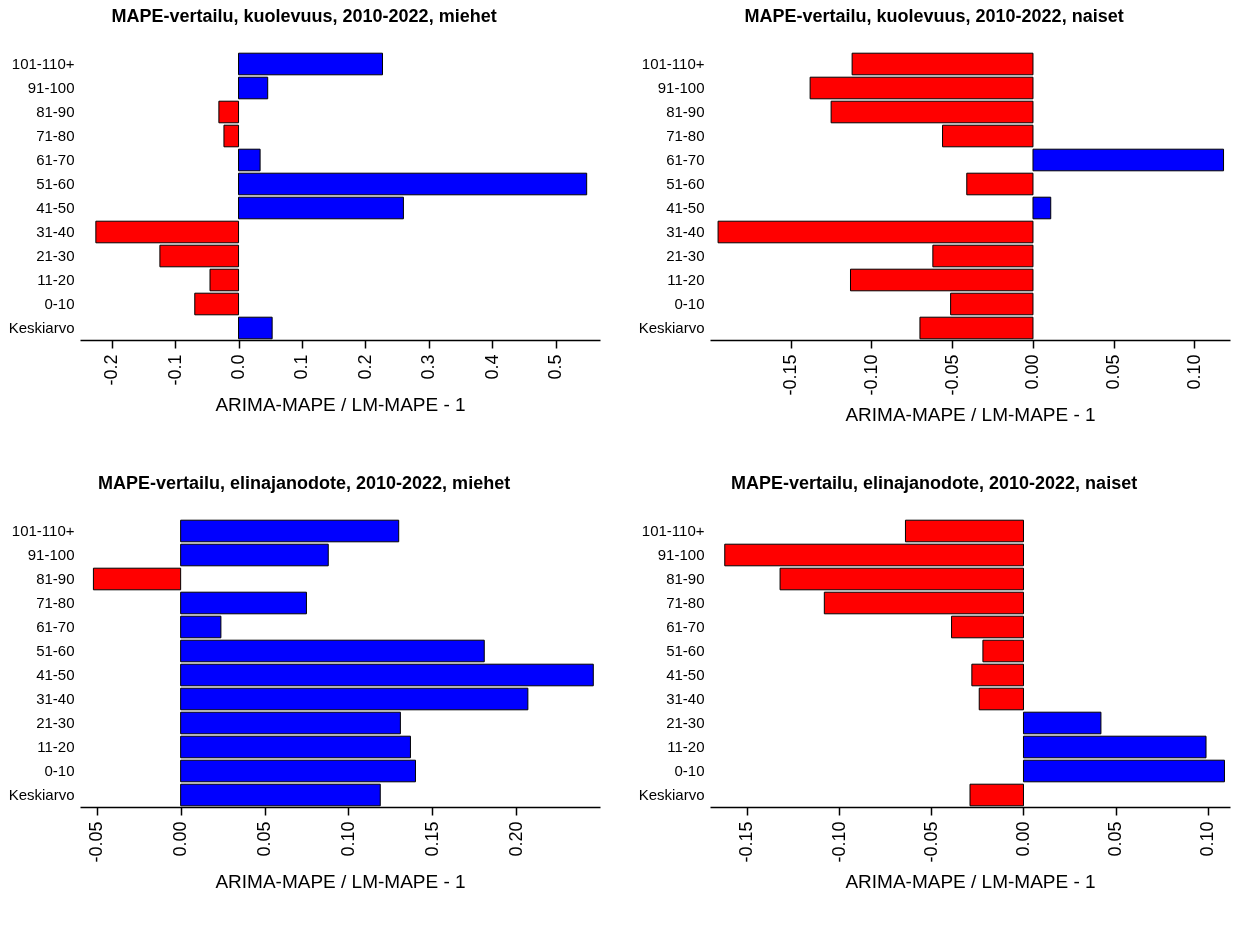 The height and width of the screenshot is (949, 1258). Describe the element at coordinates (304, 16) in the screenshot. I see `chart-title: MAPE-vertailu, kuolevuus, 2010-2022, miehet` at that location.